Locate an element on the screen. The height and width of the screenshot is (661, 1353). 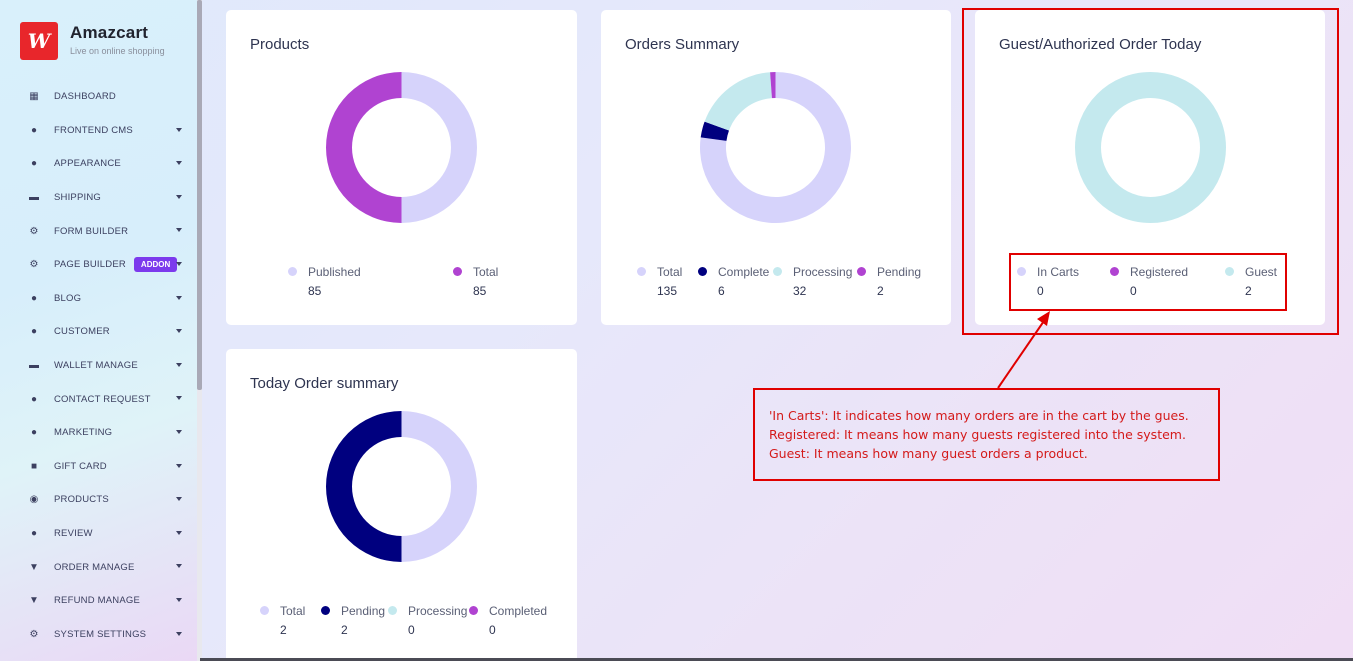
card-title: Guest/Authorized Order Today is located at coordinates (1100, 44).